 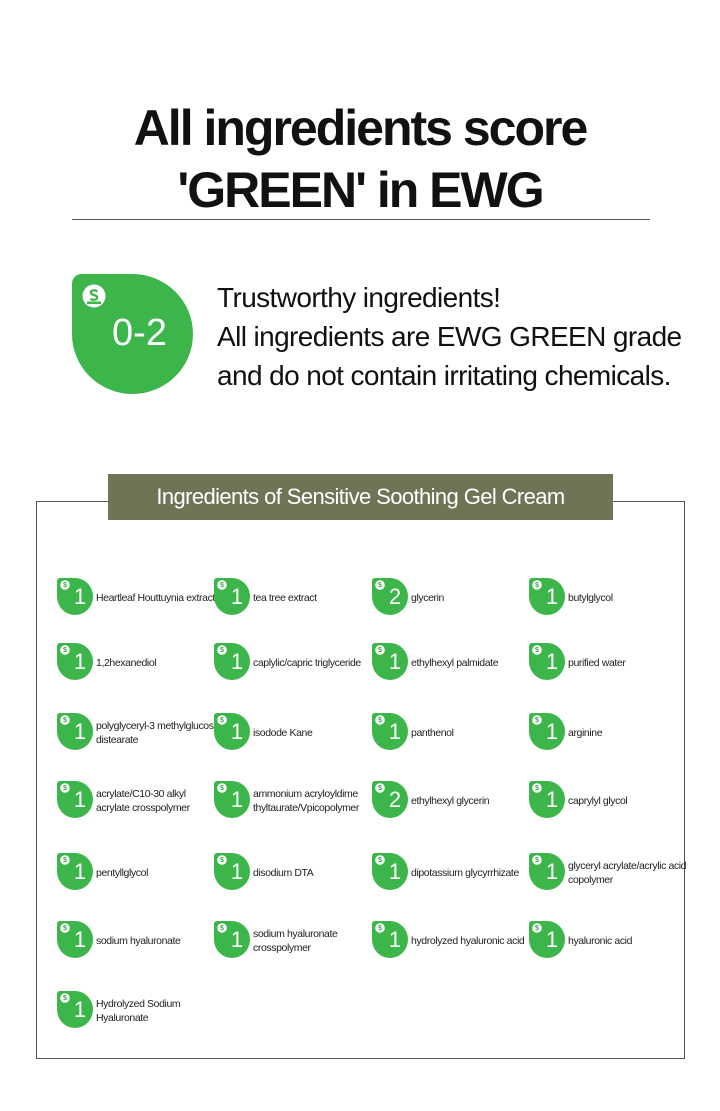 I want to click on ingredient-item: 1 polyglyceryl-3 methylglucose distearate, so click(x=138, y=733).